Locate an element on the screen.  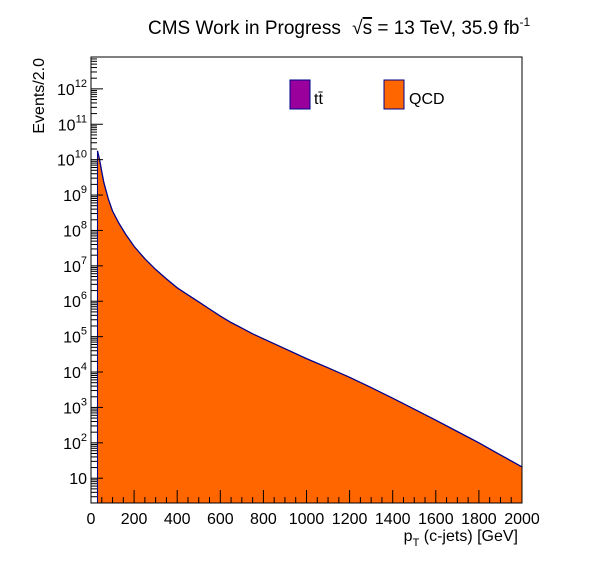
y-tick-label: 10 is located at coordinates (78, 479).